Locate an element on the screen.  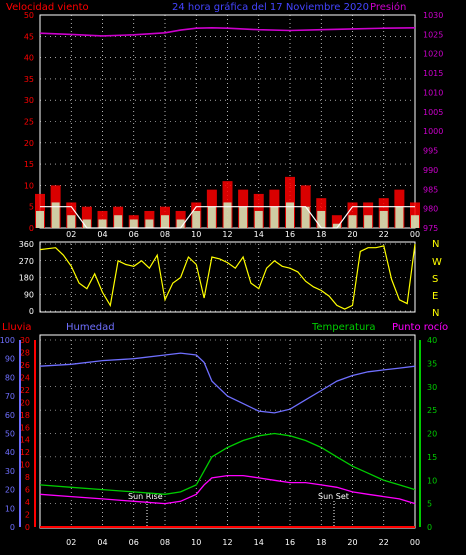
humidity-y-tick-60: 60 is located at coordinates (10, 415).